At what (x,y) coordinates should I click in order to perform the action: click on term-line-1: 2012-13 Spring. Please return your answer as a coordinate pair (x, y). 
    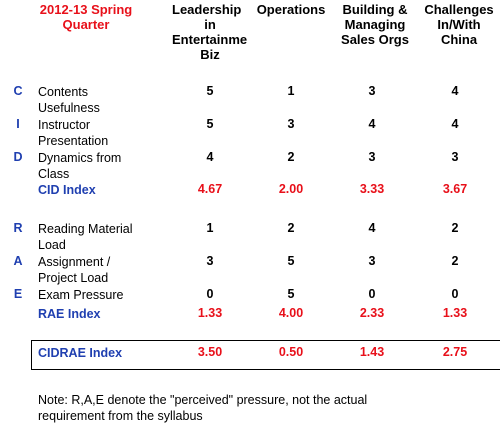
    Looking at the image, I should click on (86, 9).